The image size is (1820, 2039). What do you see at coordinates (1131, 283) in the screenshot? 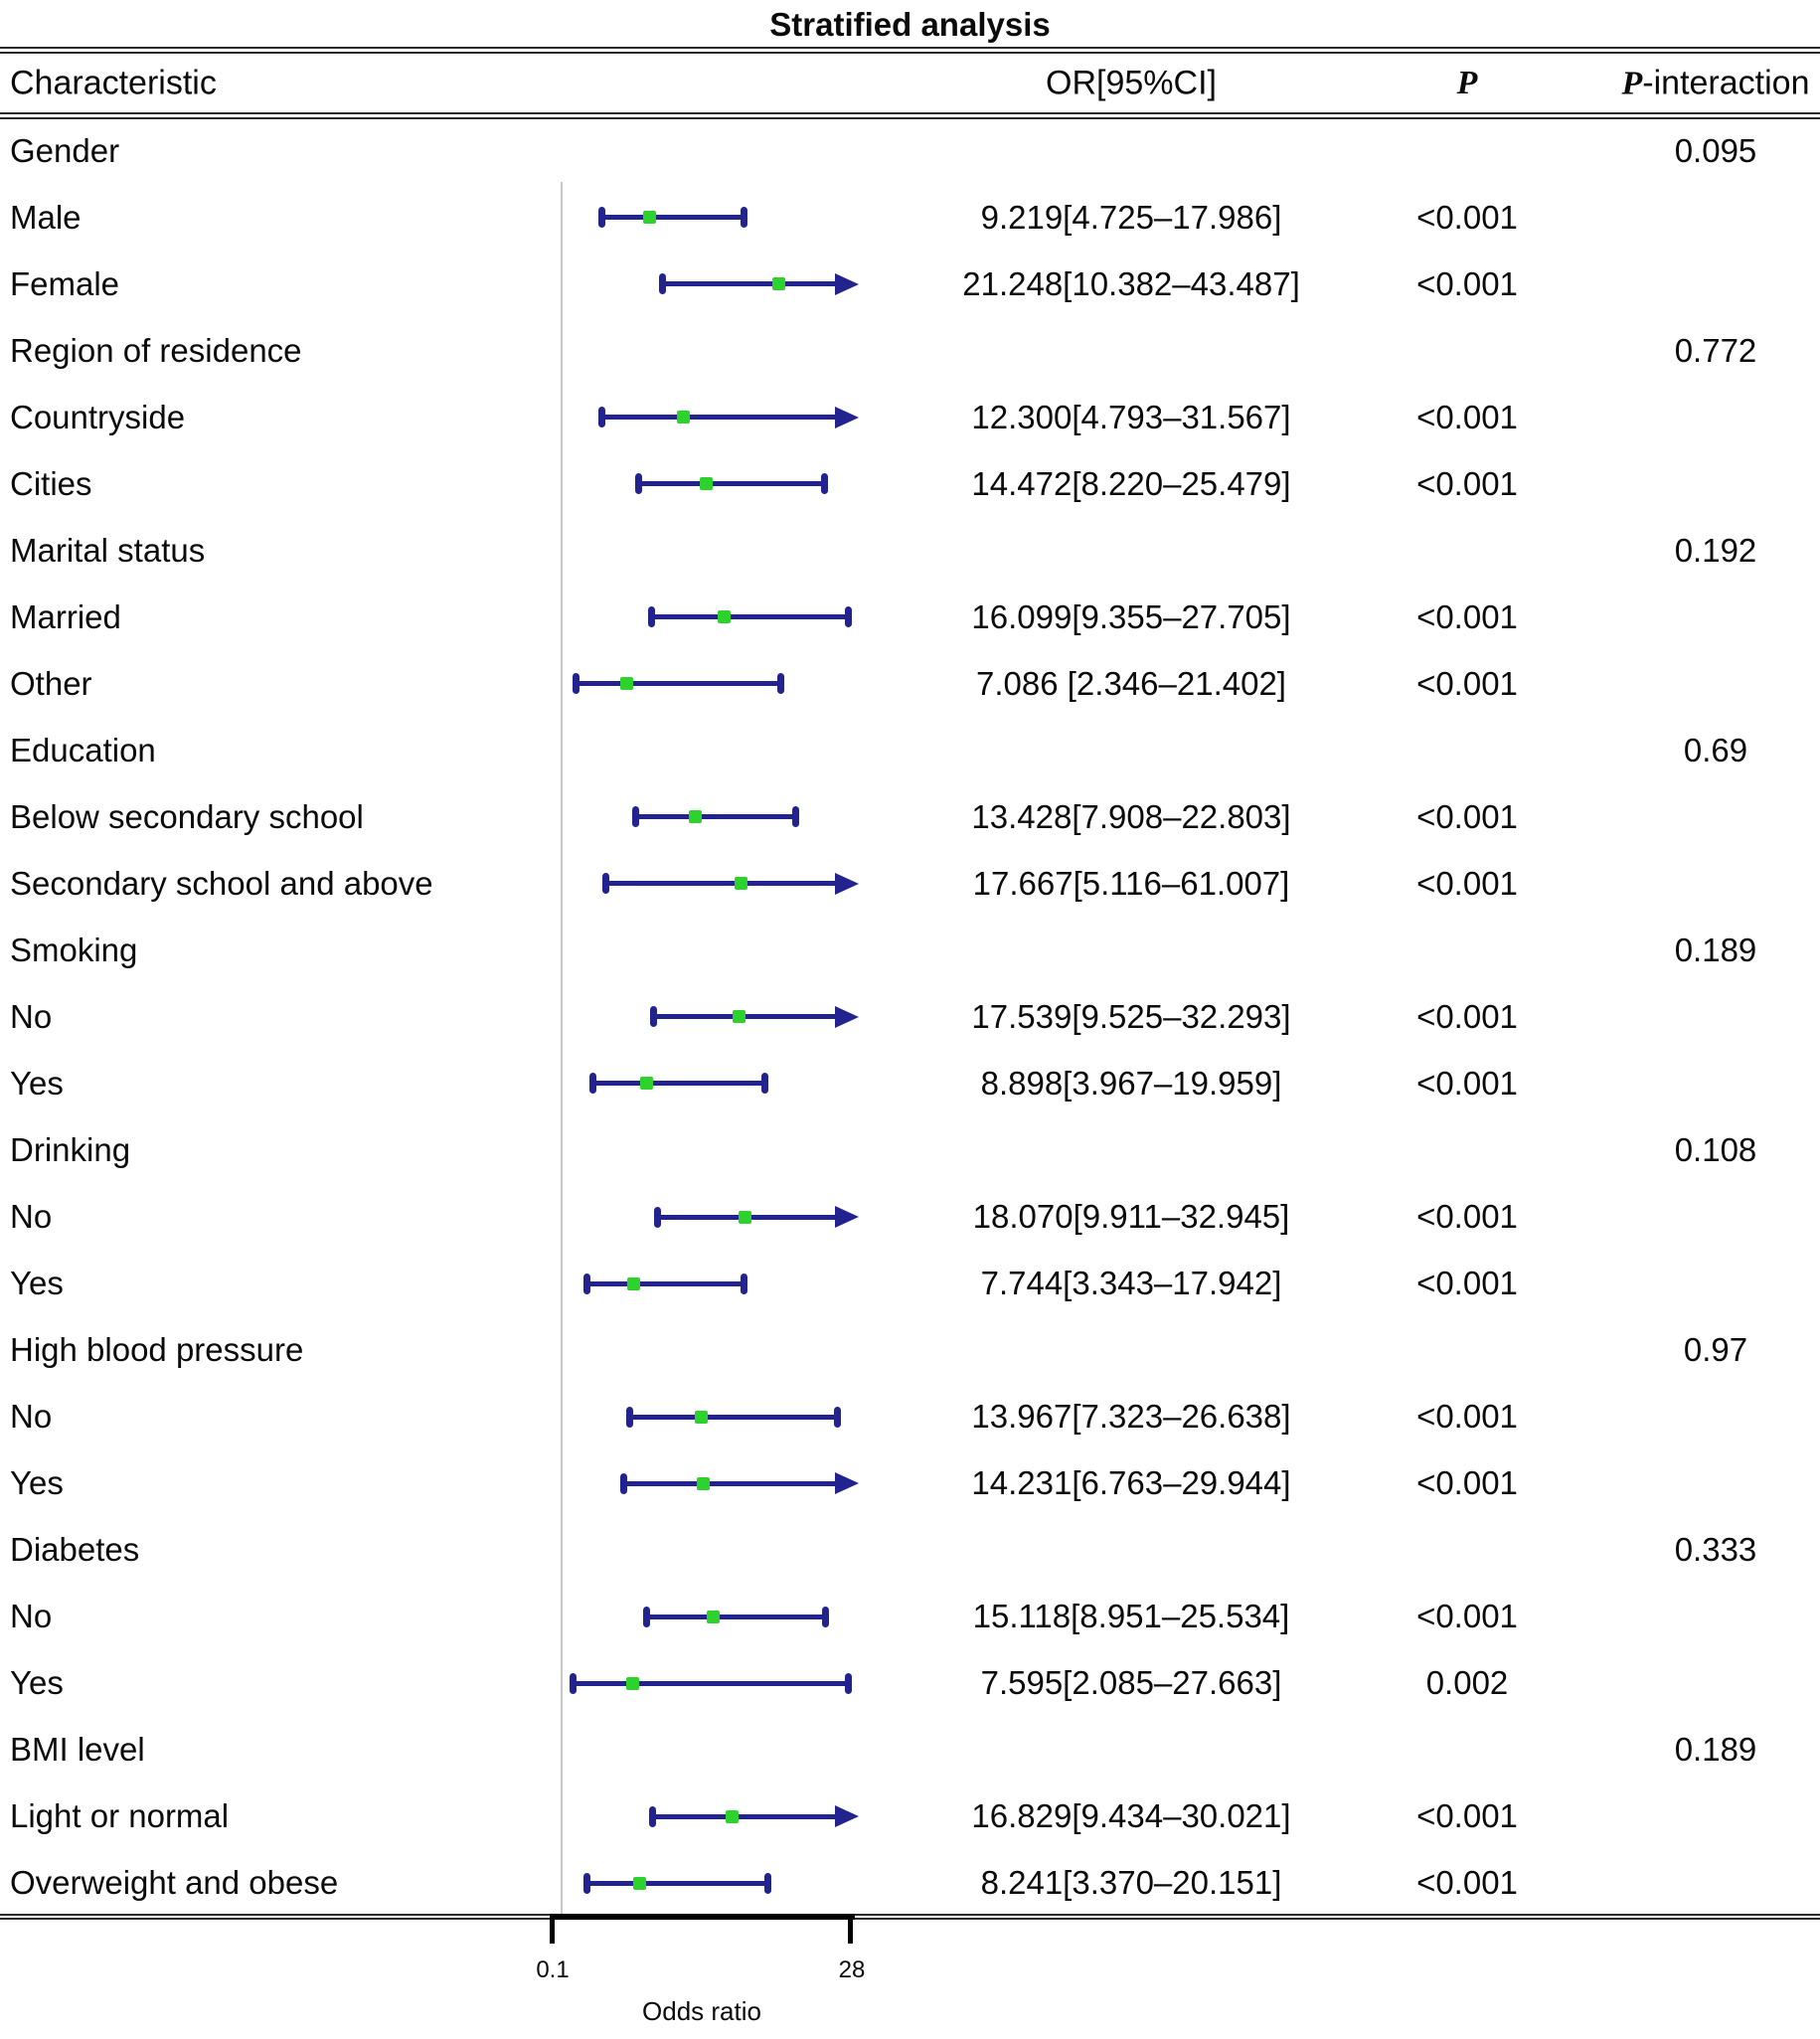
I see `or-ci-value: 21.248[10.382–43.487]` at bounding box center [1131, 283].